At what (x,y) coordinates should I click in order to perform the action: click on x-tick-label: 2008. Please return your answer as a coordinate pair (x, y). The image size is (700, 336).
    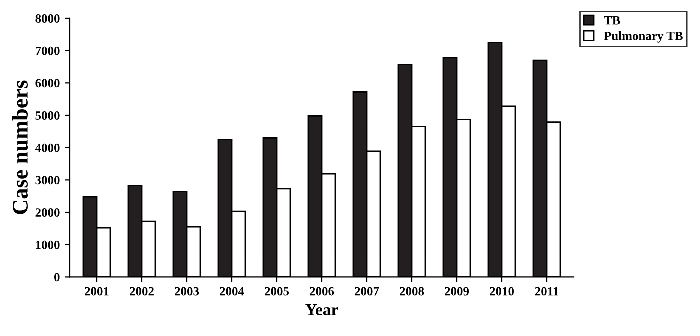
    Looking at the image, I should click on (412, 291).